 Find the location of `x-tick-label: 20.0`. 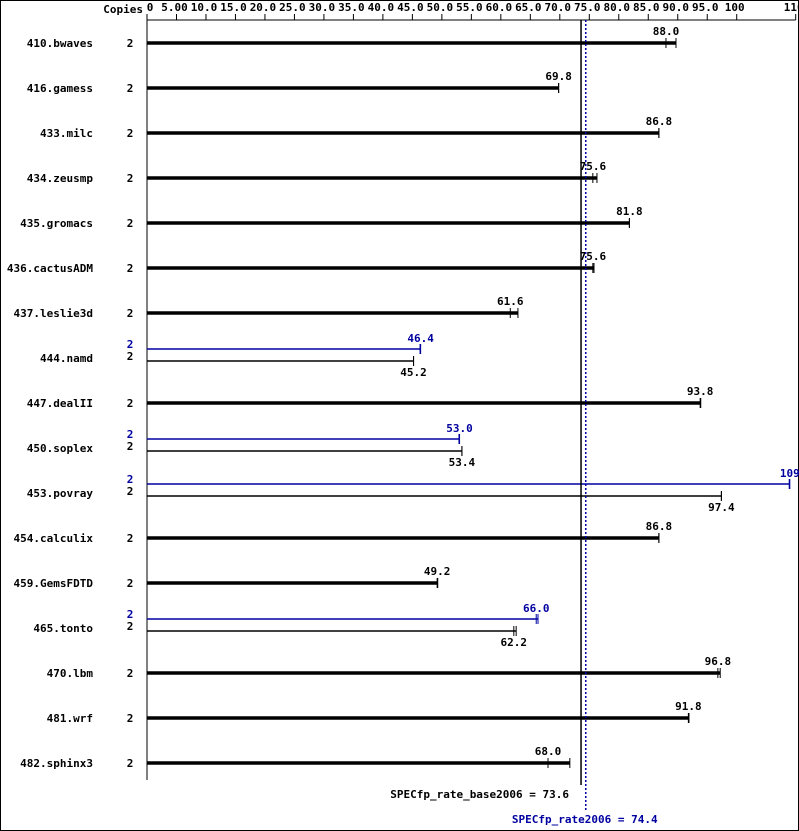

x-tick-label: 20.0 is located at coordinates (263, 7).